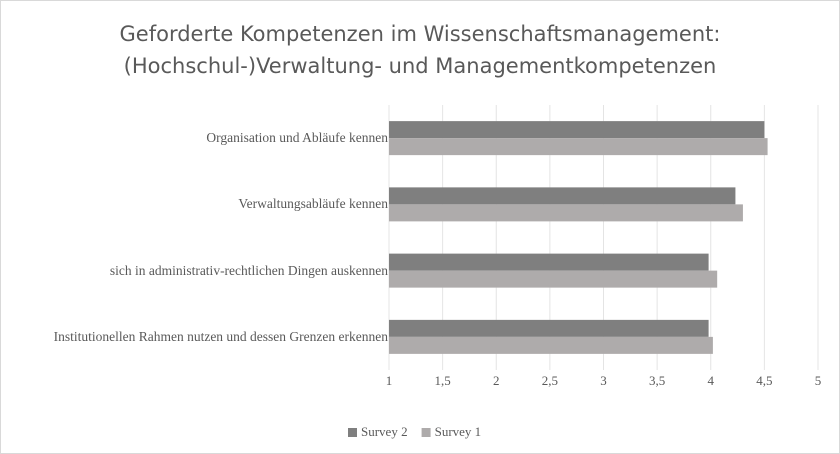 This screenshot has width=840, height=454. Describe the element at coordinates (443, 380) in the screenshot. I see `x-tick-label: 1,5` at that location.